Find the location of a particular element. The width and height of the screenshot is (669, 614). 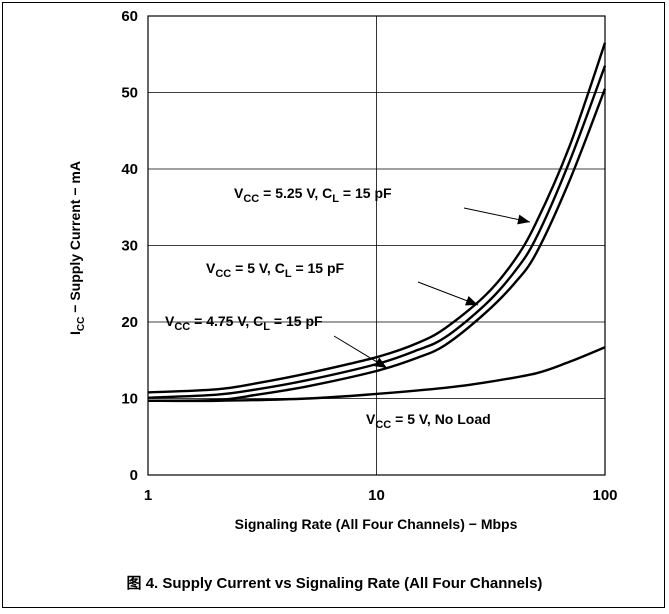

y-tick-label: 30 is located at coordinates (129, 246).